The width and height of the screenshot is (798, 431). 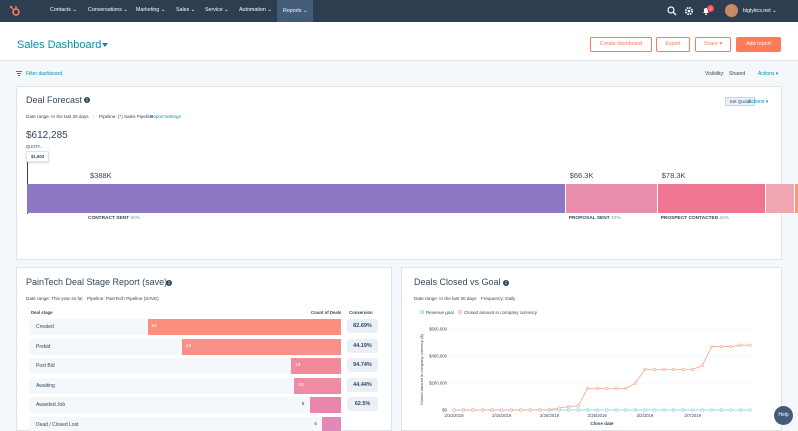 I want to click on card-actions-menu: Actions ▾, so click(x=758, y=102).